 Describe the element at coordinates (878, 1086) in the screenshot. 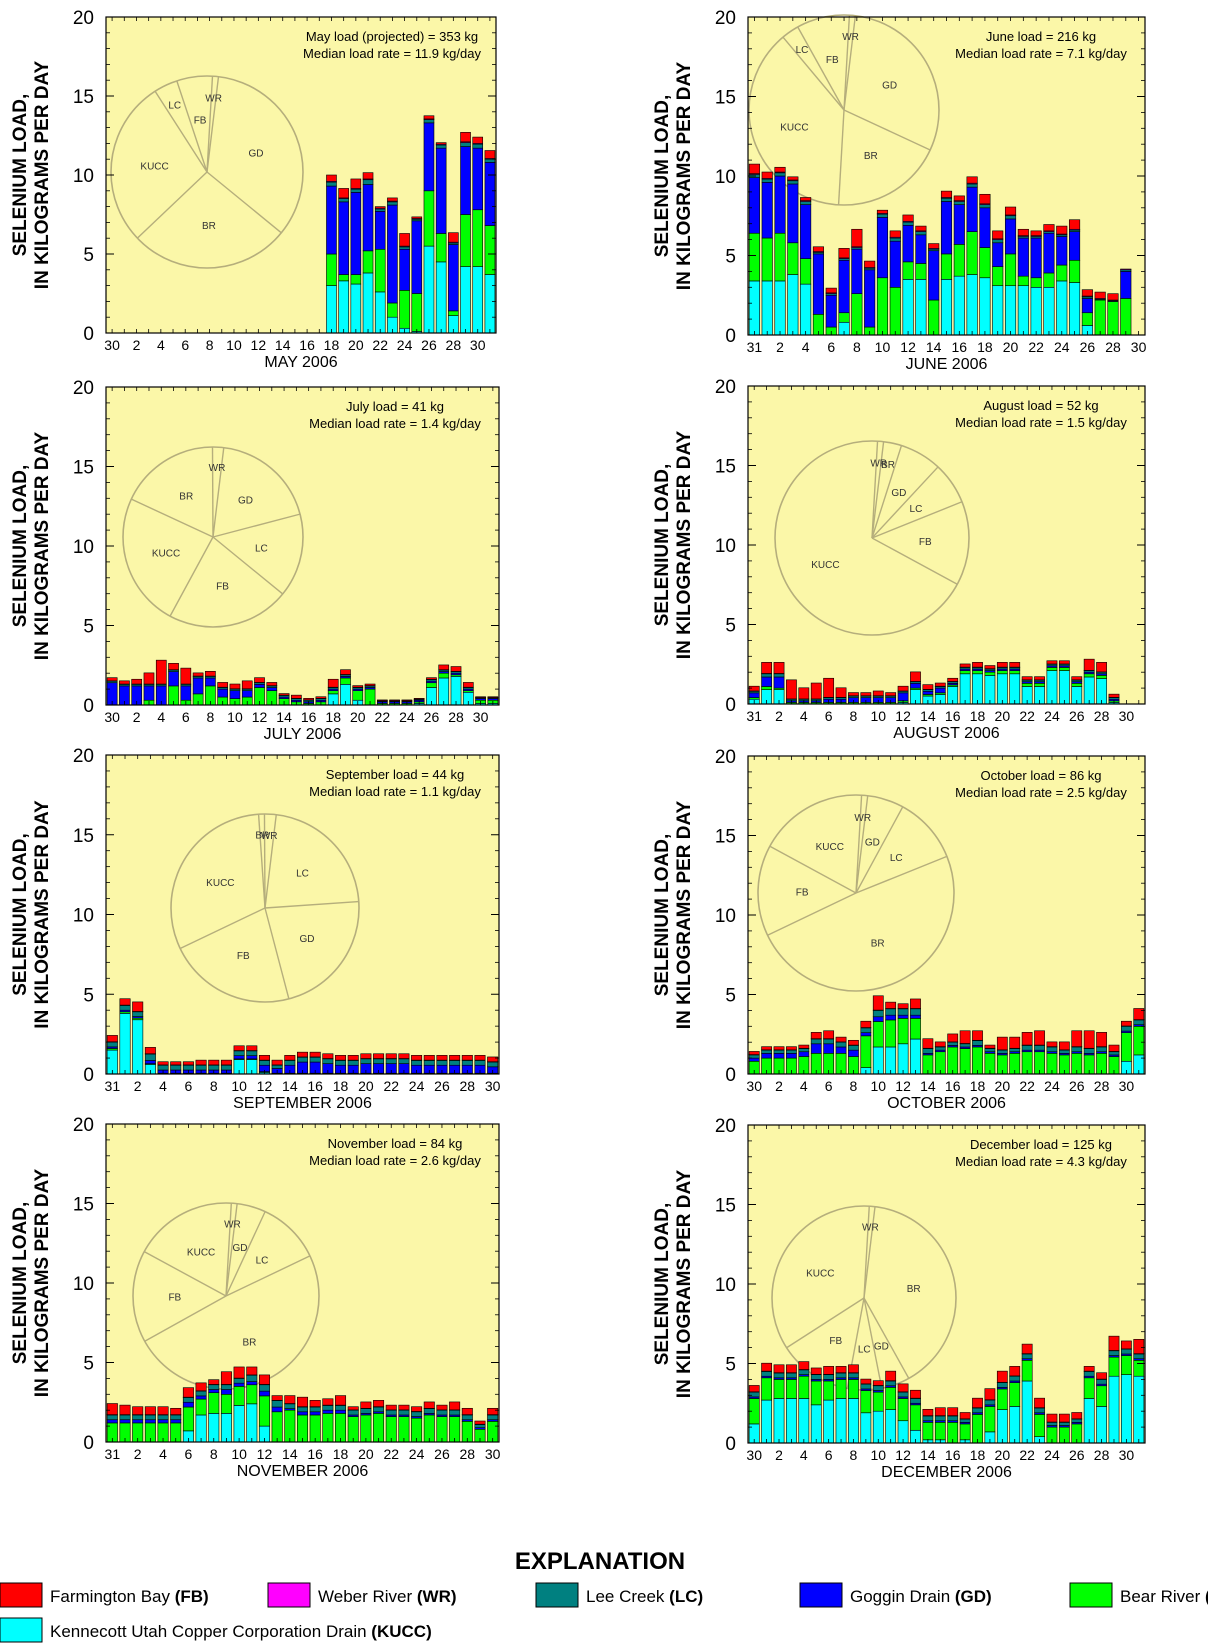

I see `x-tick-label: 10` at that location.